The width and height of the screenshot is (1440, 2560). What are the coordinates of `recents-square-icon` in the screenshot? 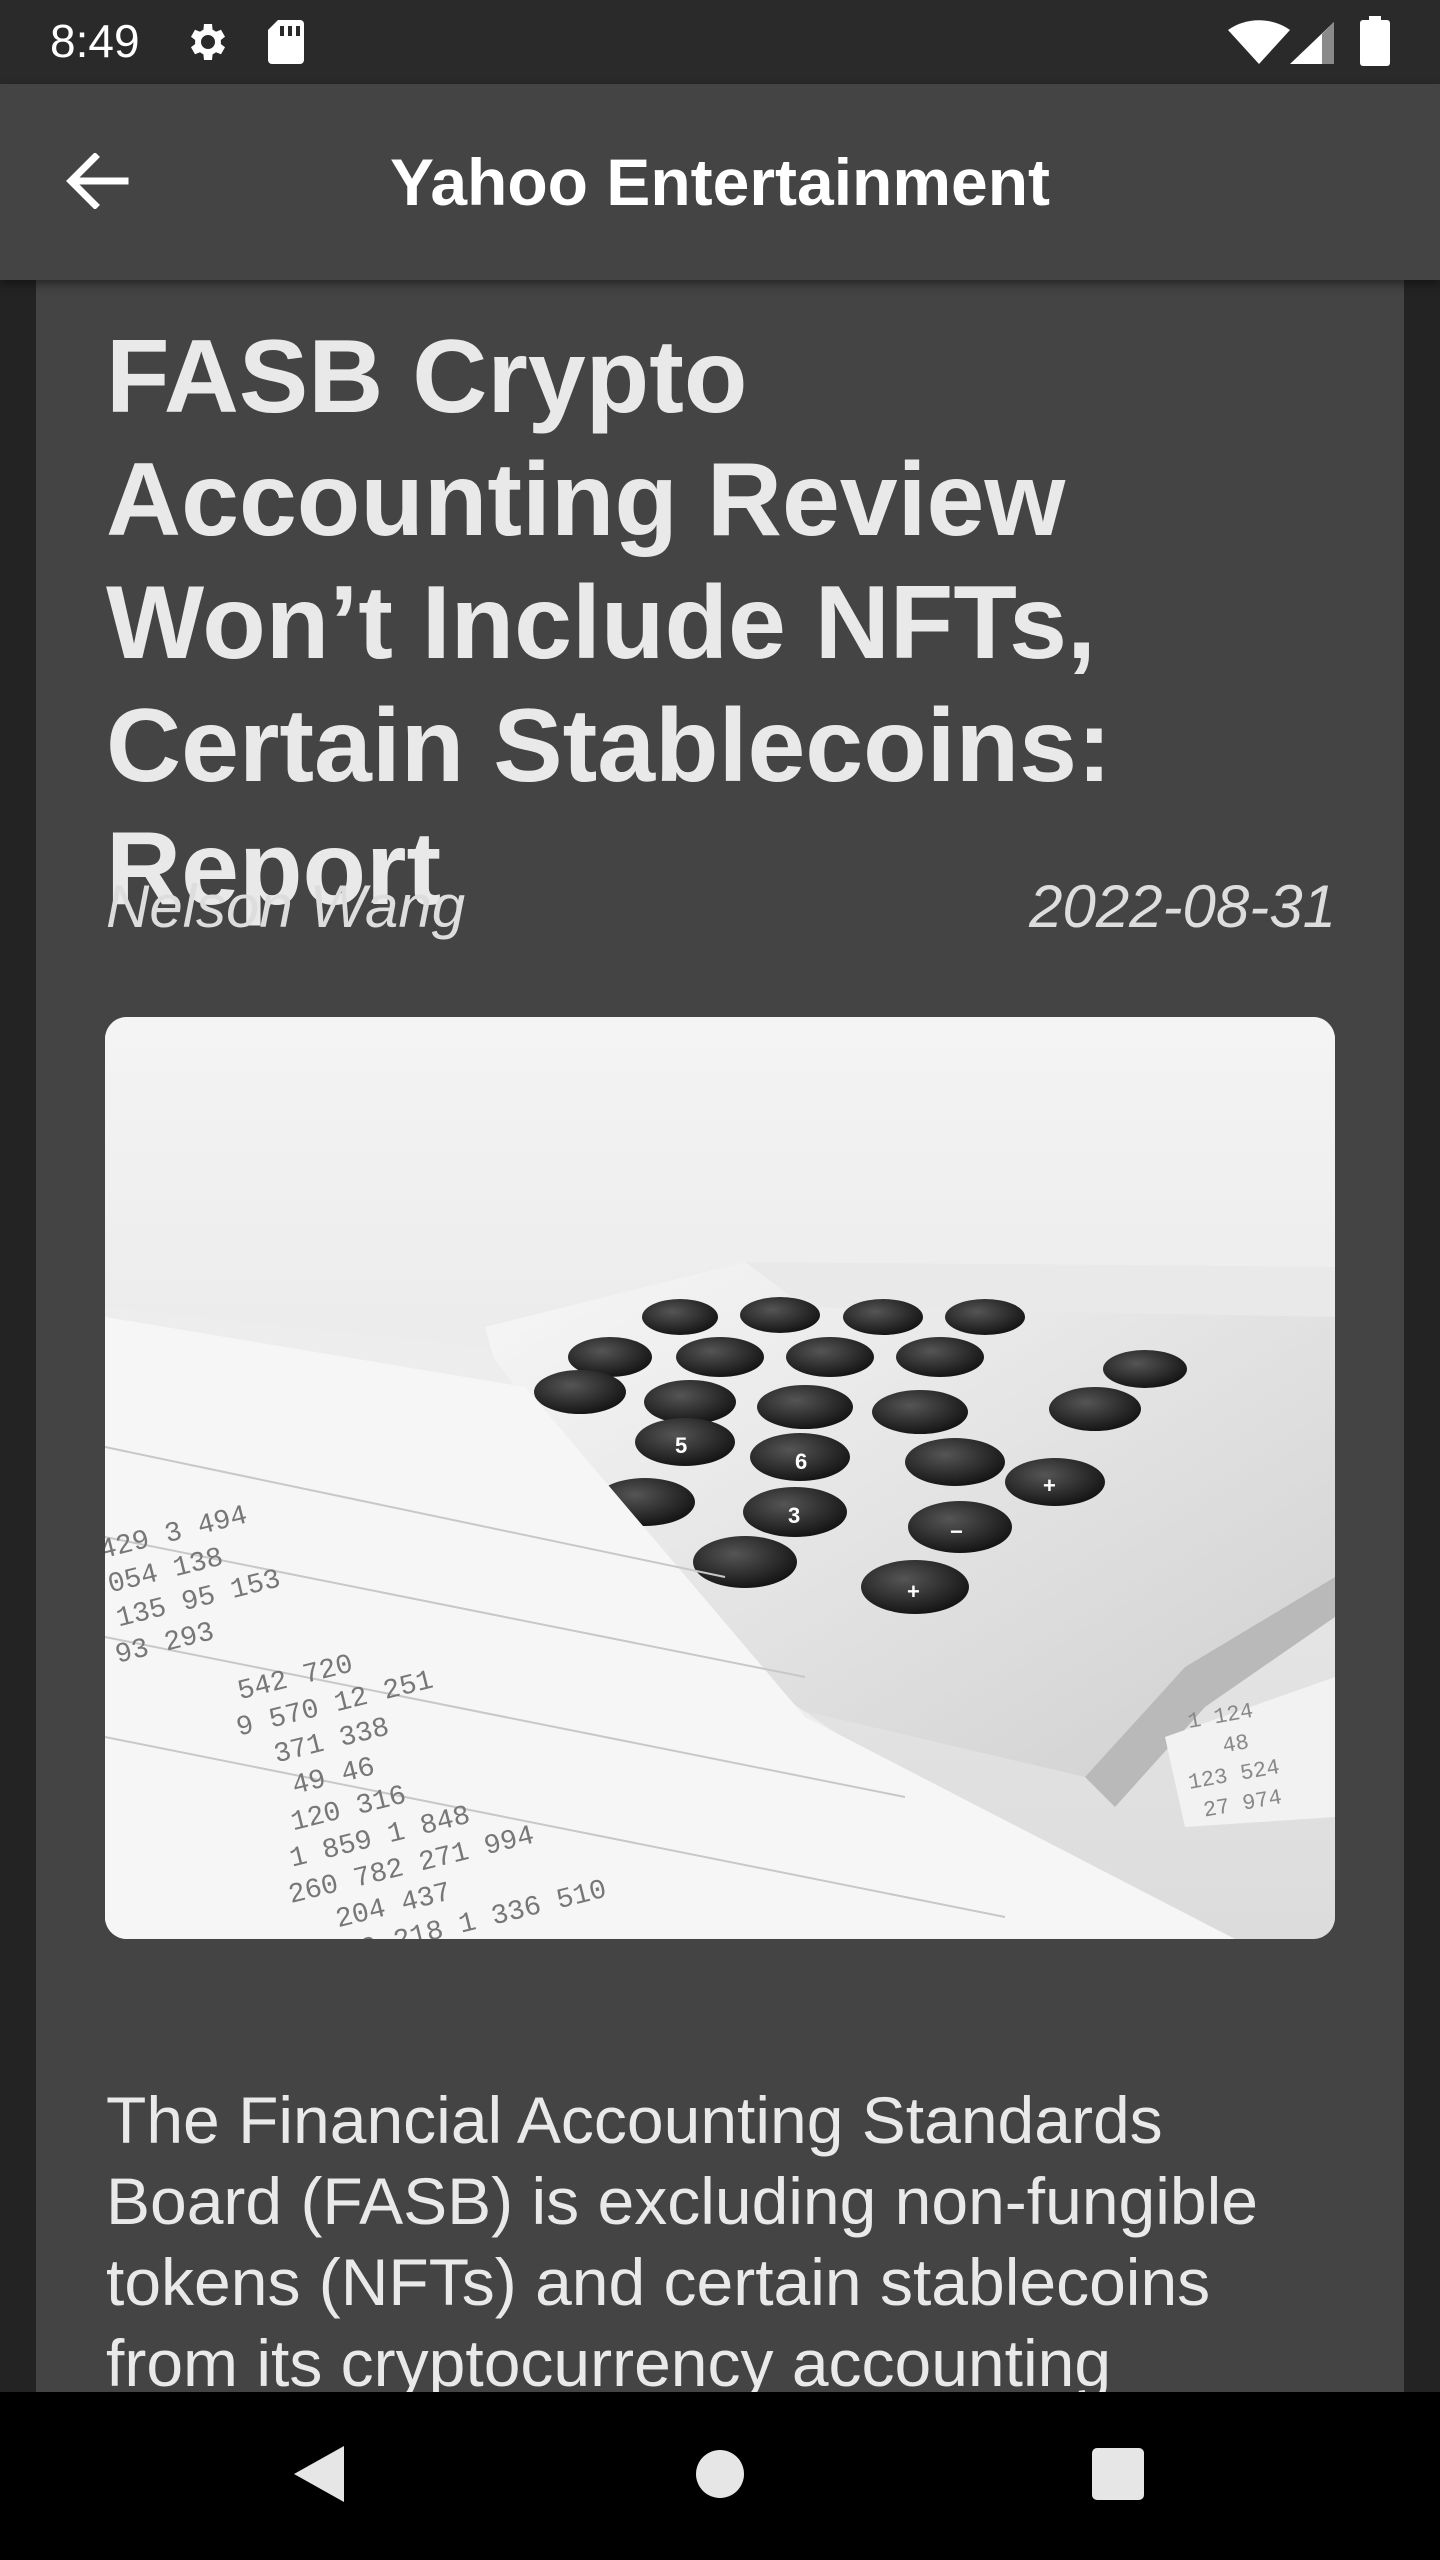 It's located at (1118, 2476).